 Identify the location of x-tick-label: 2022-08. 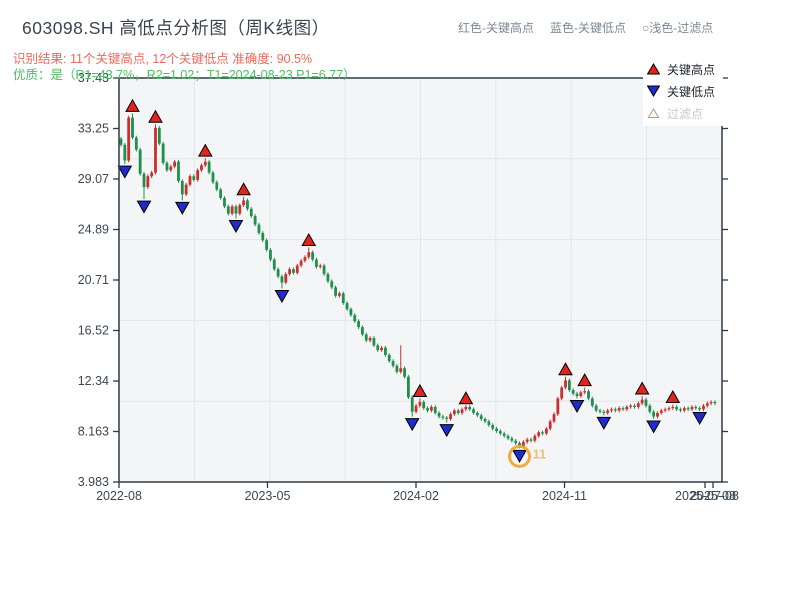
(119, 496).